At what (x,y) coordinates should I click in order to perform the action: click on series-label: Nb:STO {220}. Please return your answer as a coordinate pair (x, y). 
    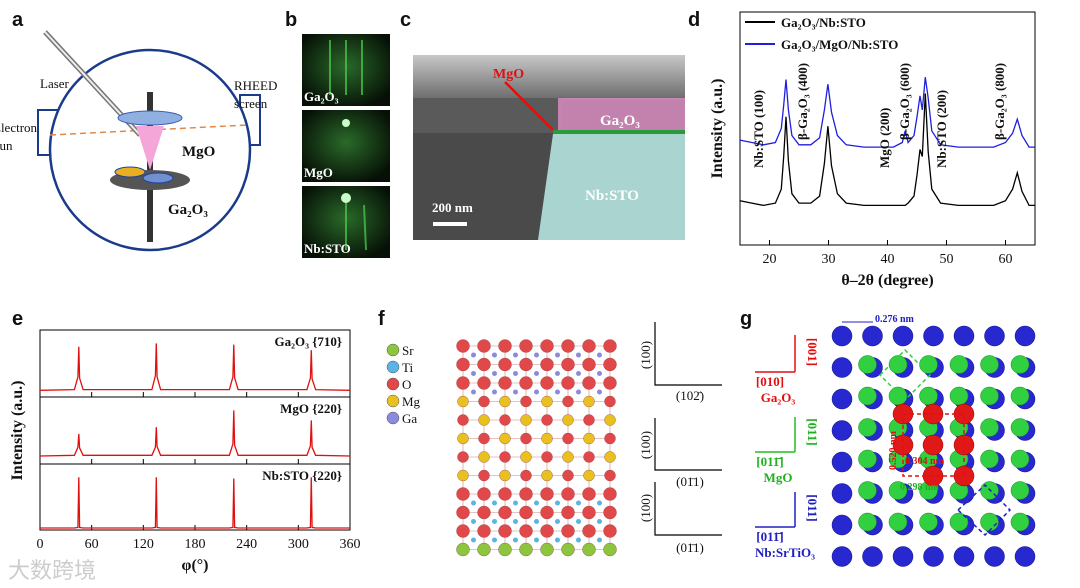
    Looking at the image, I should click on (302, 475).